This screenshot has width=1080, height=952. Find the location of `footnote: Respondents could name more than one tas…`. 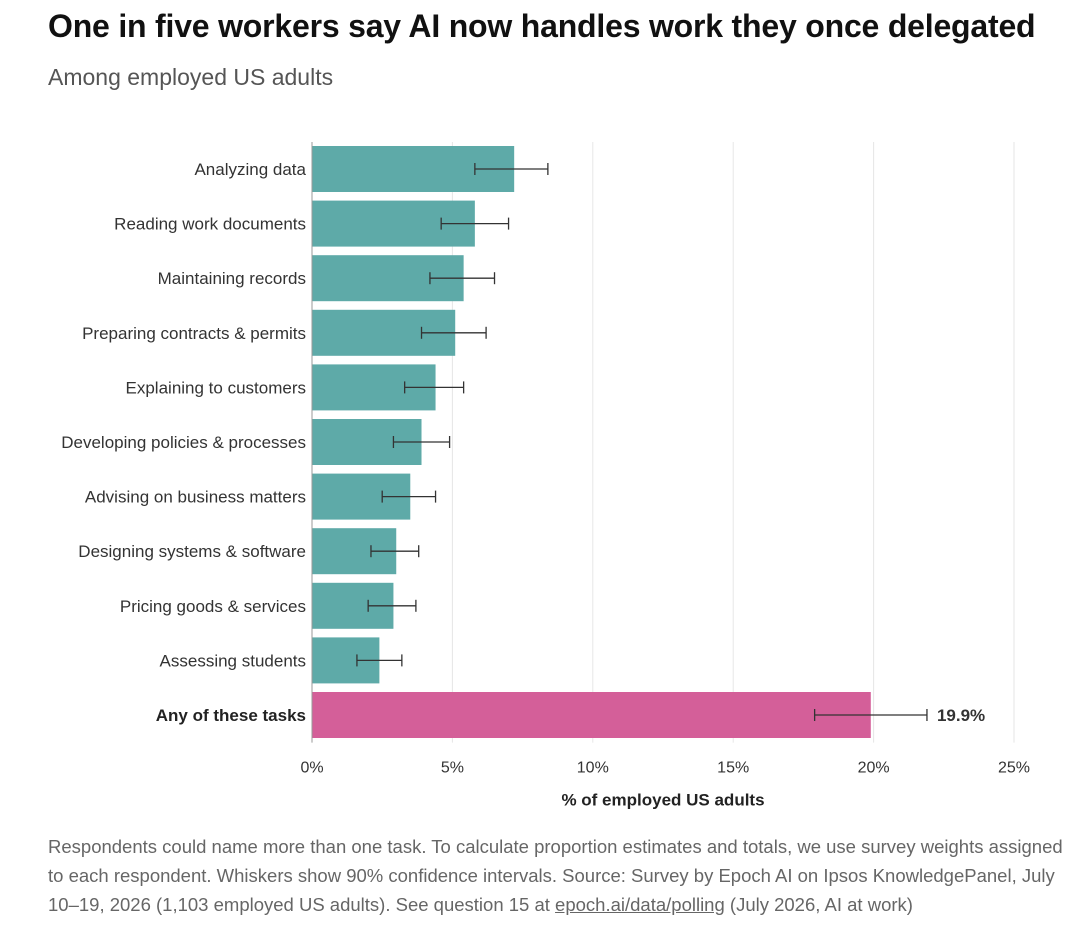

footnote: Respondents could name more than one tas… is located at coordinates (555, 875).